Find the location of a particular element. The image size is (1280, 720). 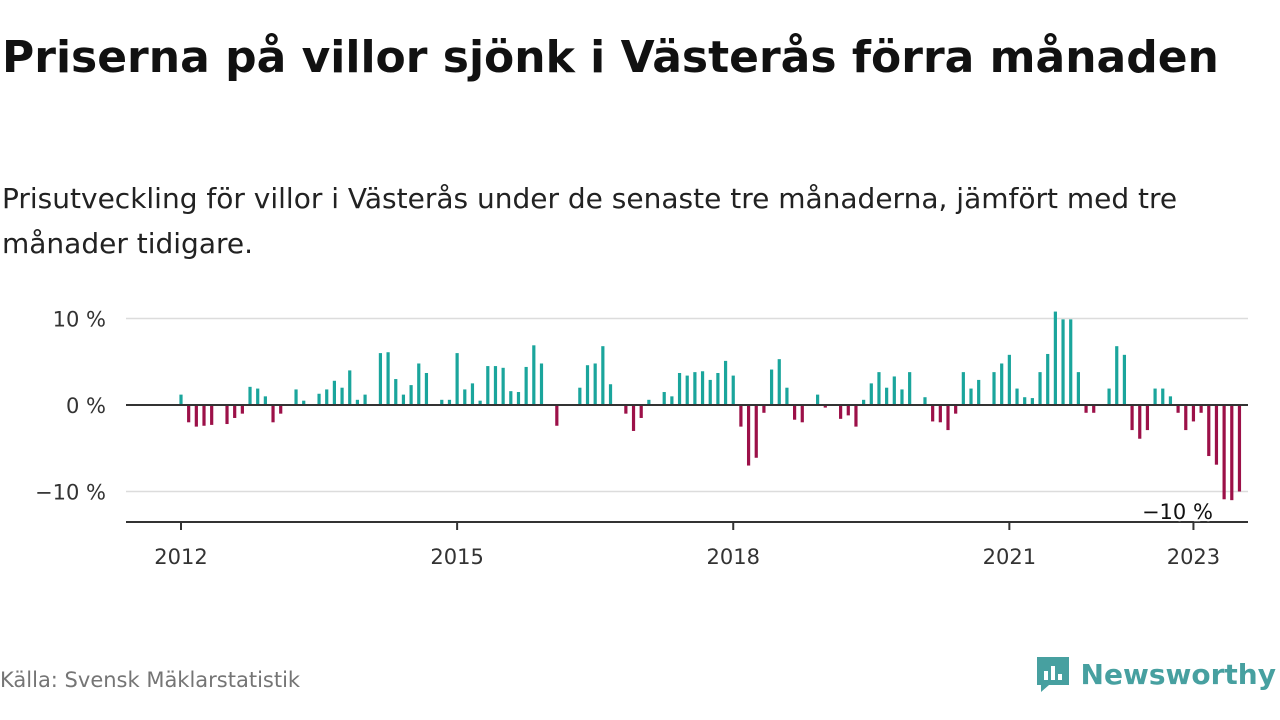

x-tick-label: 2018 is located at coordinates (733, 557).